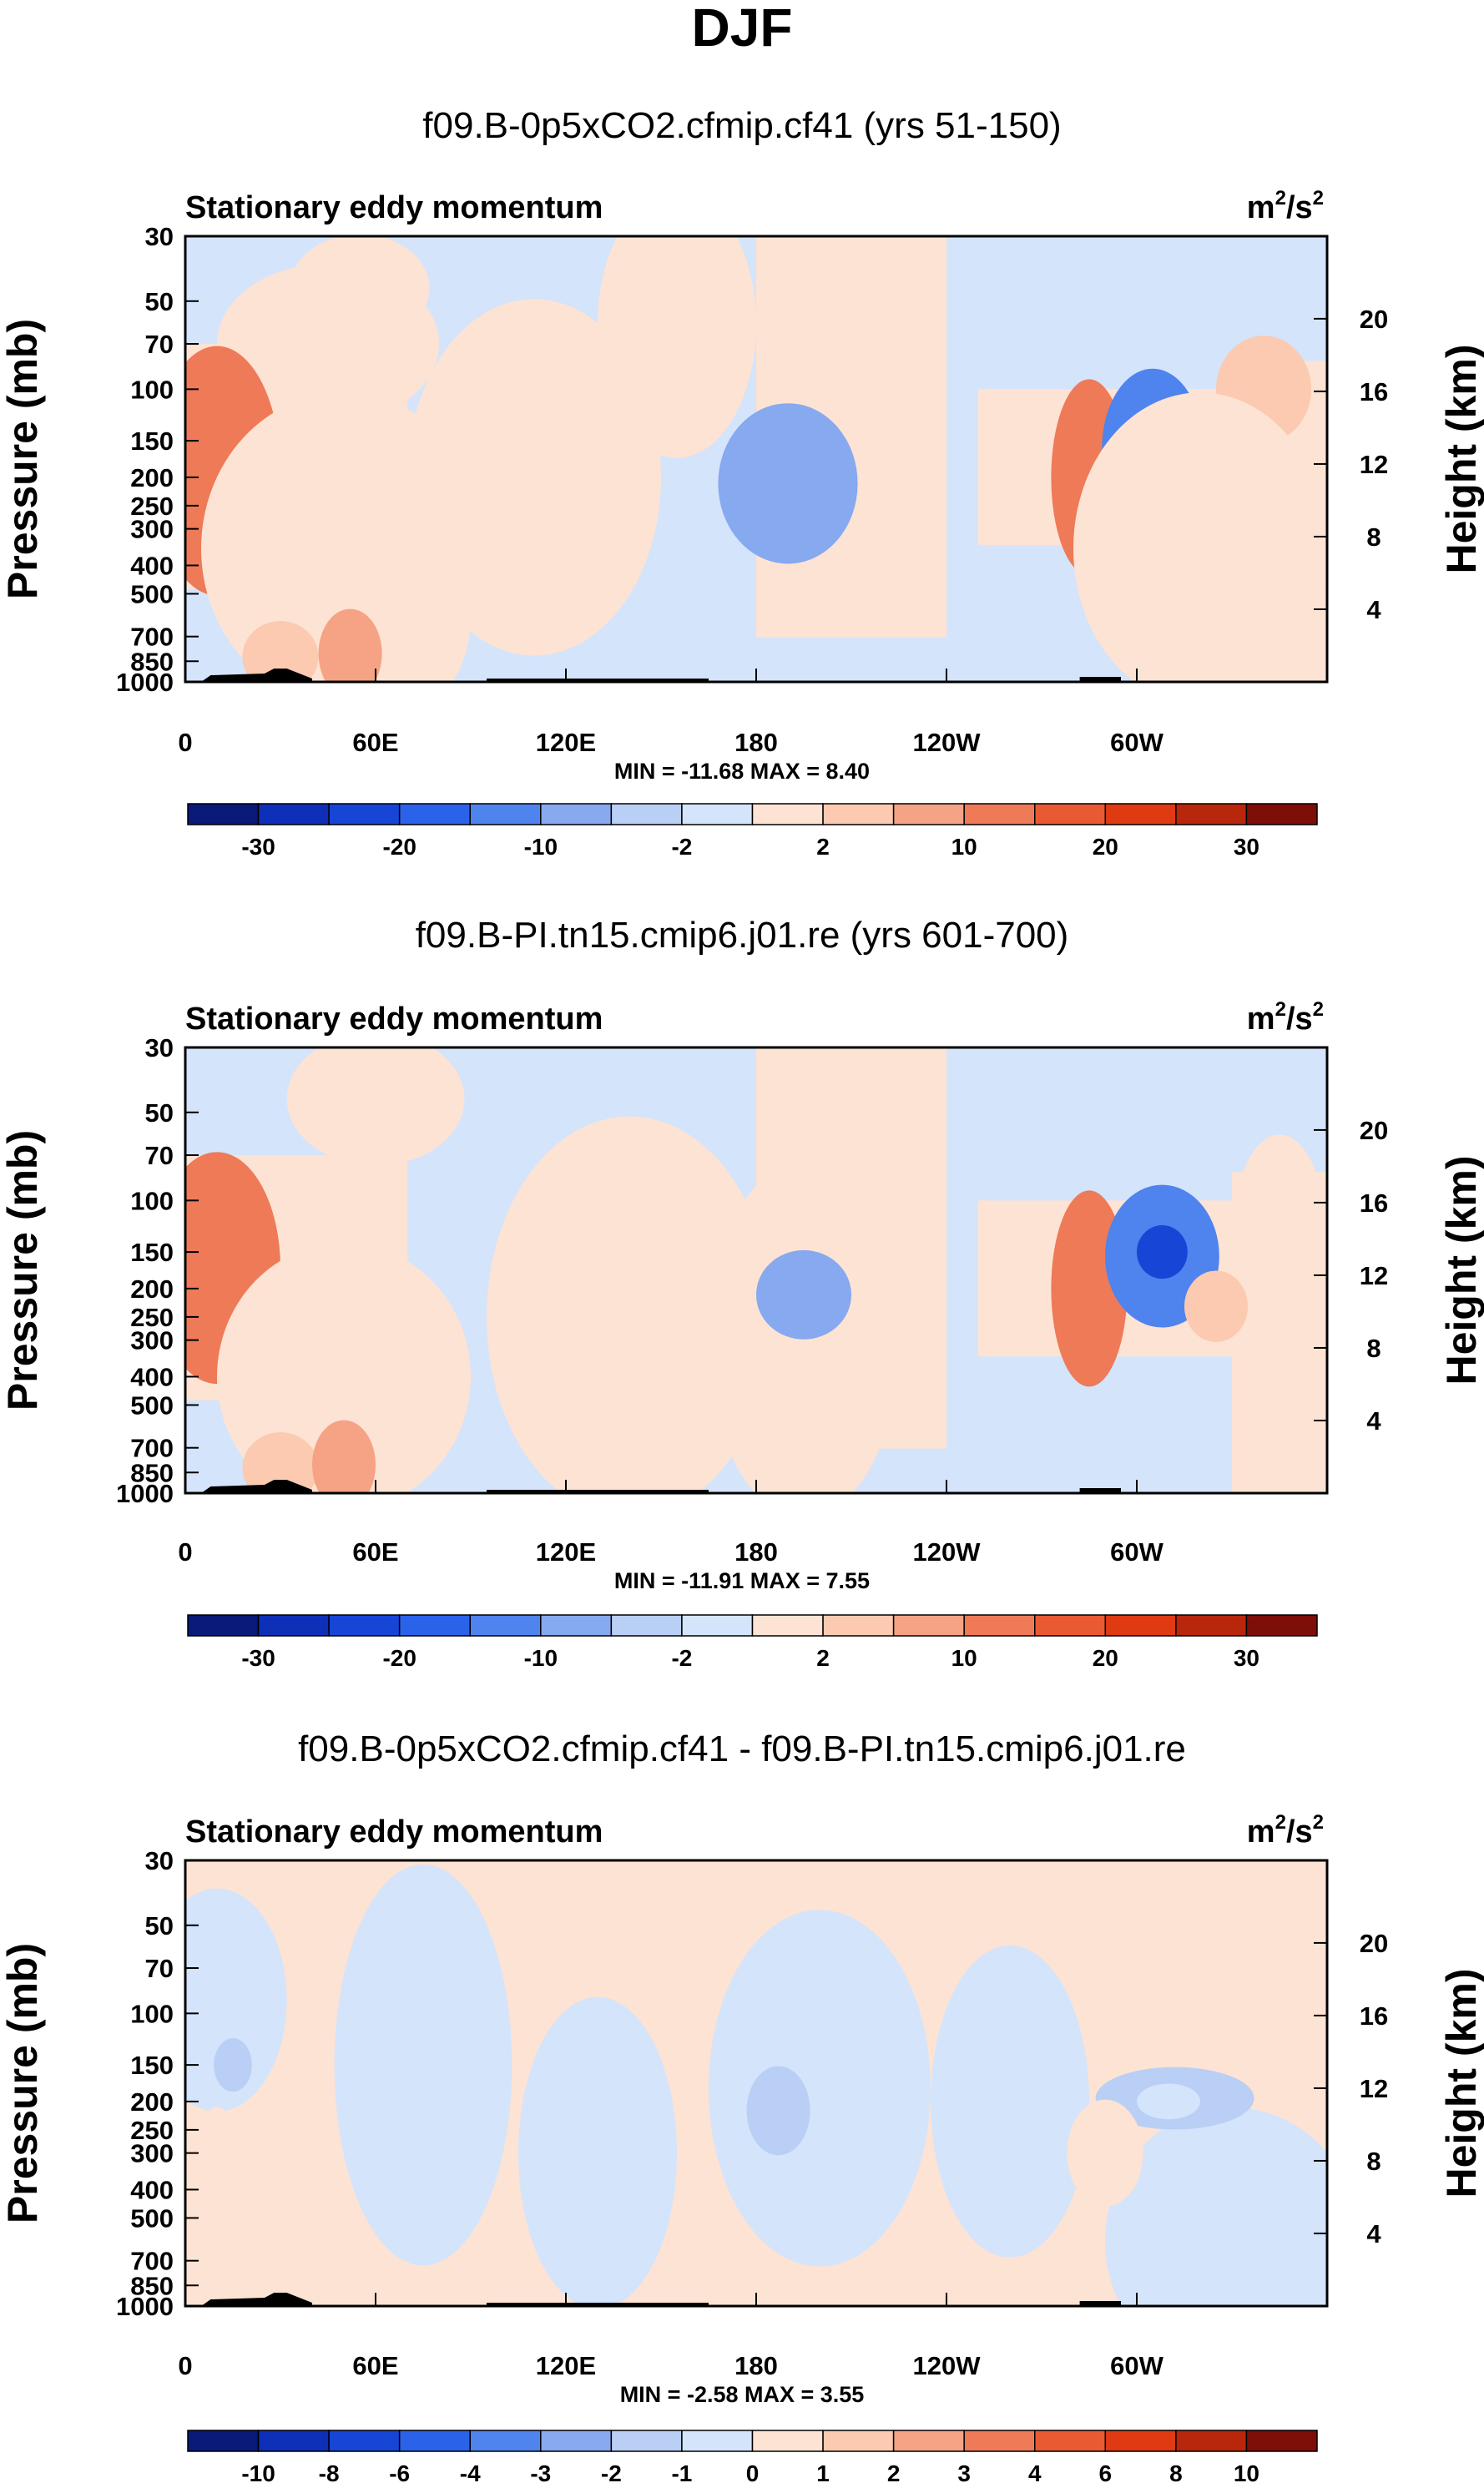 The image size is (1484, 2483). What do you see at coordinates (742, 1580) in the screenshot?
I see `min-max-label: MIN = -11.91 MAX = 7.55` at bounding box center [742, 1580].